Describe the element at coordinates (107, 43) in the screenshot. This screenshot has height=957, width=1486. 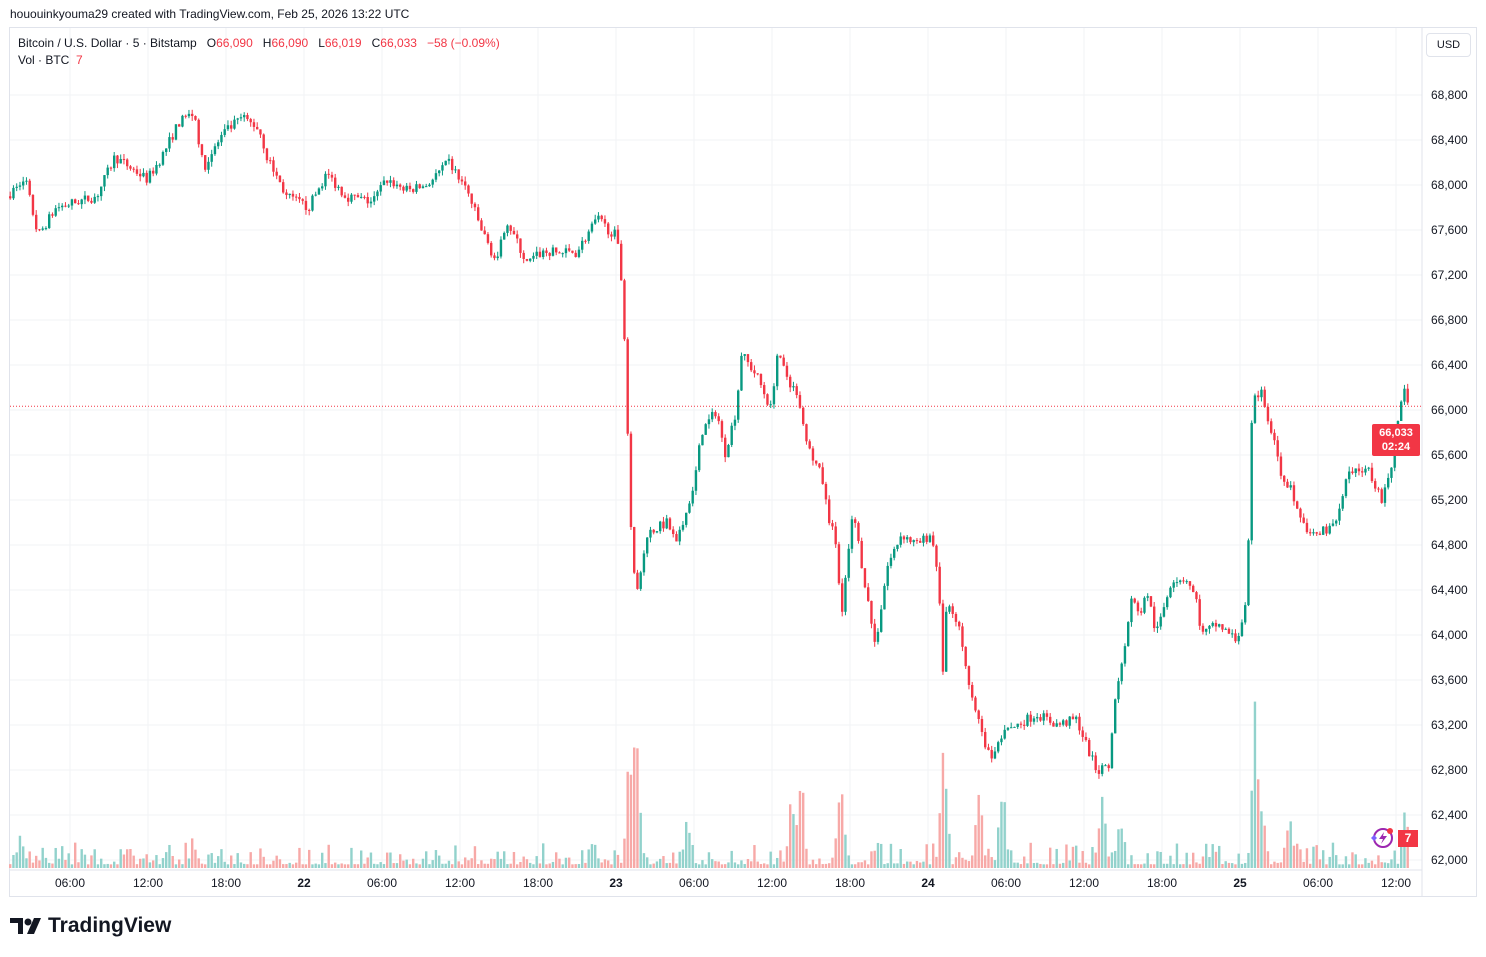
I see `symbol-name: Bitcoin / U.S. Dollar · 5 · Bitstamp` at that location.